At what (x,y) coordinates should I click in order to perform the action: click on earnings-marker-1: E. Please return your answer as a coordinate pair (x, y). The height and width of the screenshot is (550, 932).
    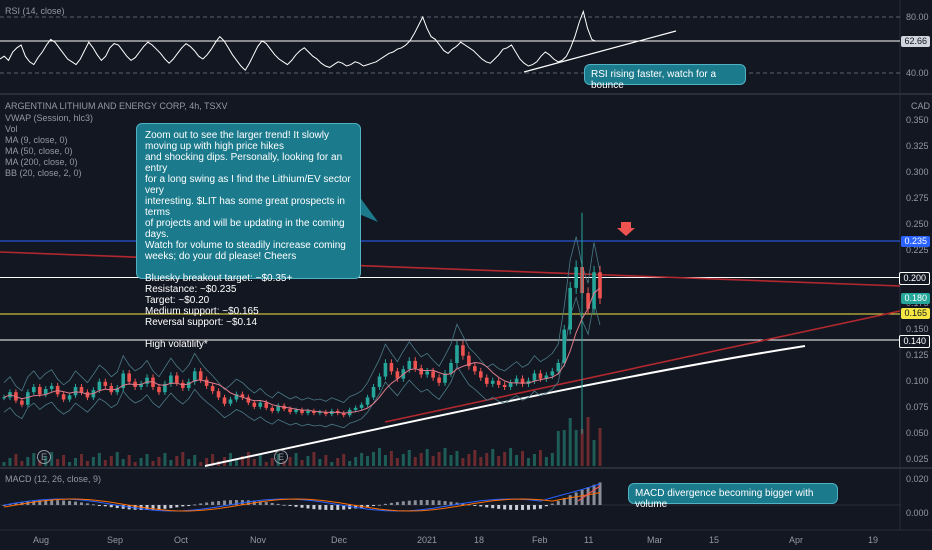
    Looking at the image, I should click on (44, 457).